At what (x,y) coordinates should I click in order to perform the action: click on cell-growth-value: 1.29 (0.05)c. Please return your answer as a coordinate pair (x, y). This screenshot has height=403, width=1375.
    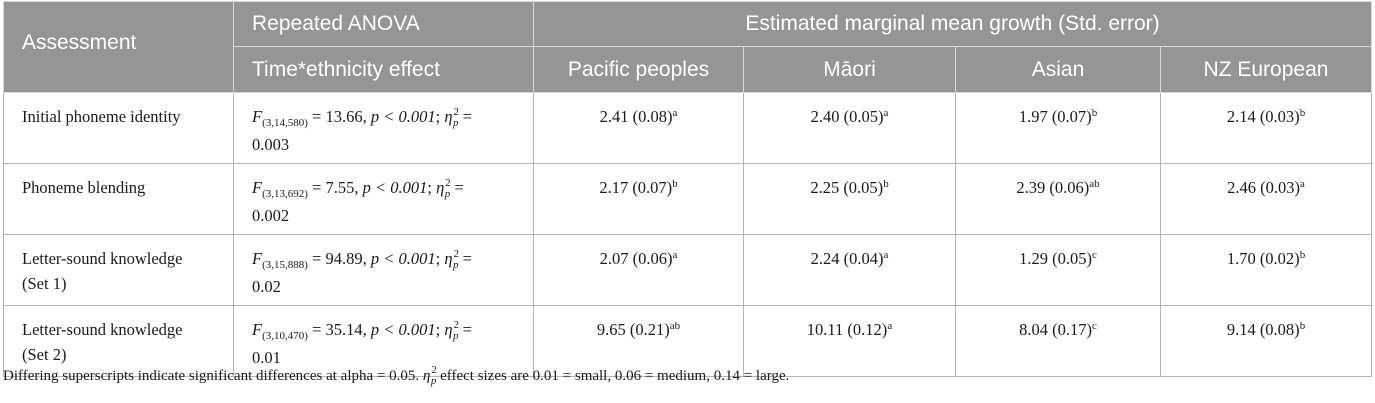
    Looking at the image, I should click on (1058, 270).